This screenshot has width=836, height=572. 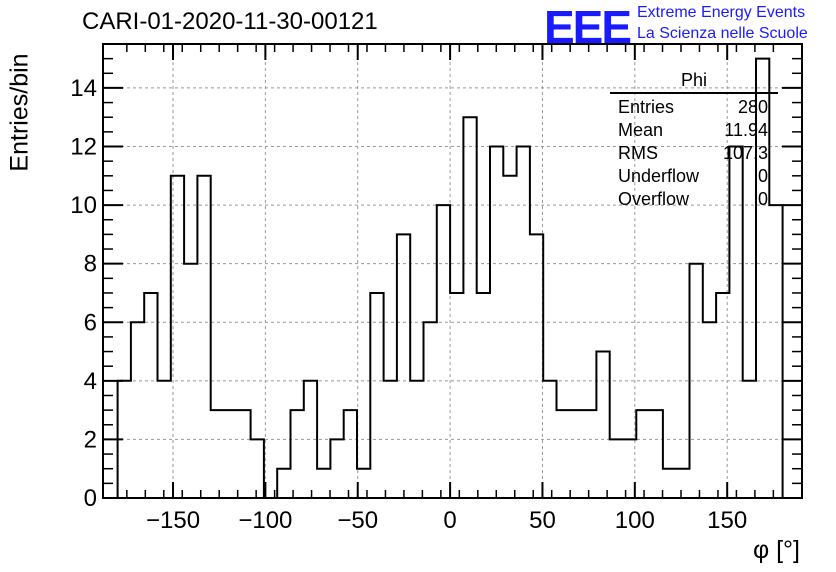 I want to click on y-tick-label: 0, so click(x=90, y=498).